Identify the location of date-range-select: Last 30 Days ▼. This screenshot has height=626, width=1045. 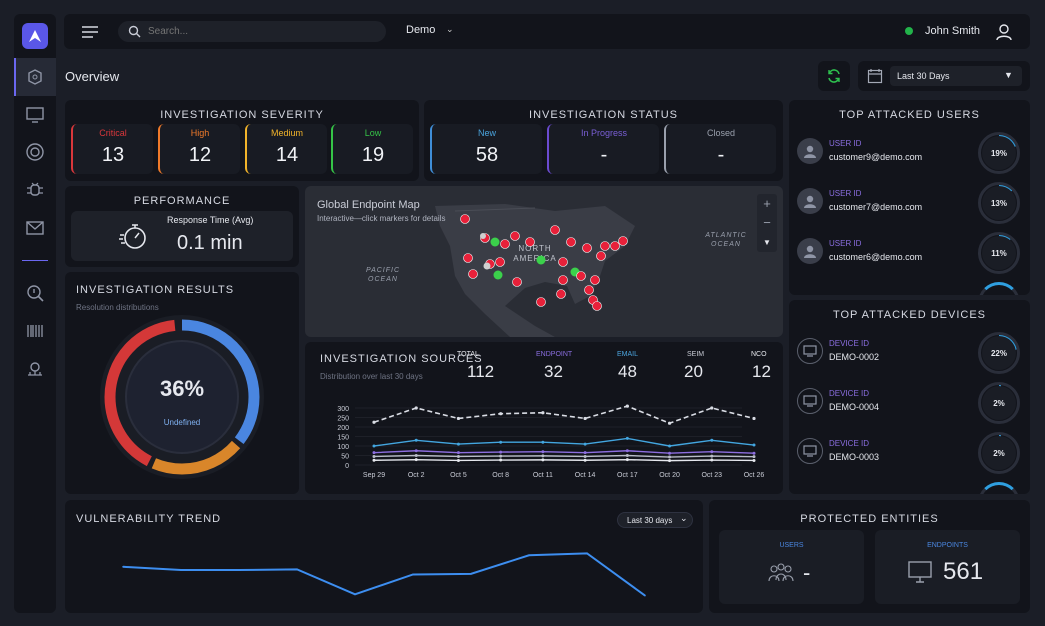
(944, 76).